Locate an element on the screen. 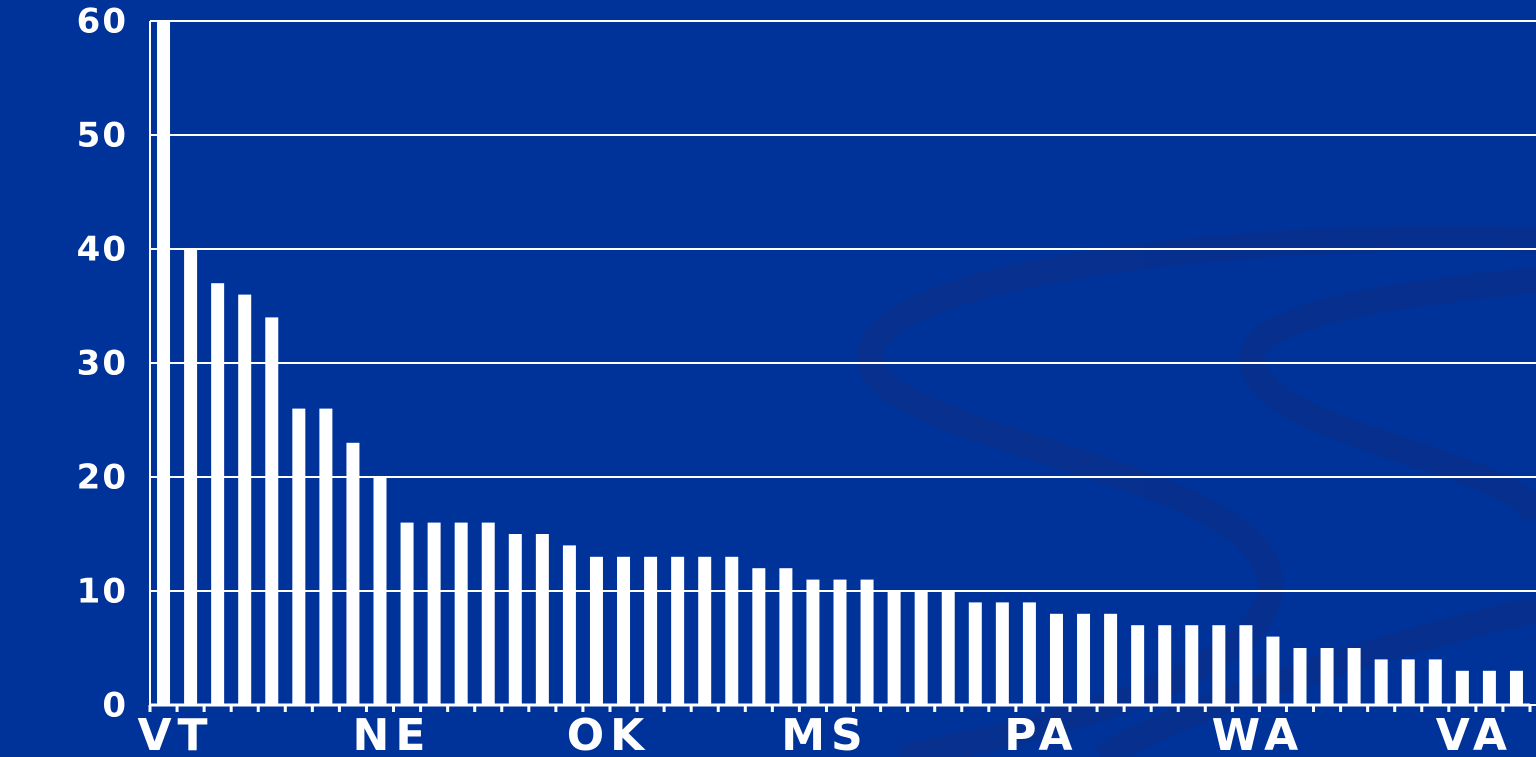  y-tick-label: 40 is located at coordinates (102, 250).